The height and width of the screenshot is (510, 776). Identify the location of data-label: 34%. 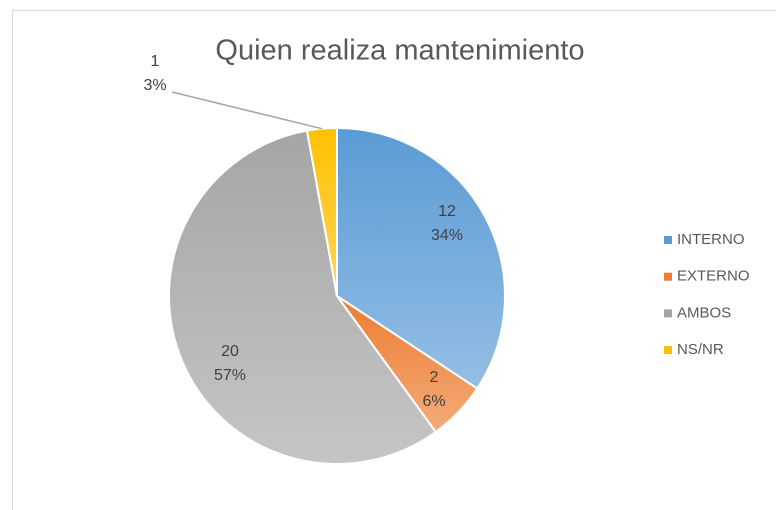
(447, 235).